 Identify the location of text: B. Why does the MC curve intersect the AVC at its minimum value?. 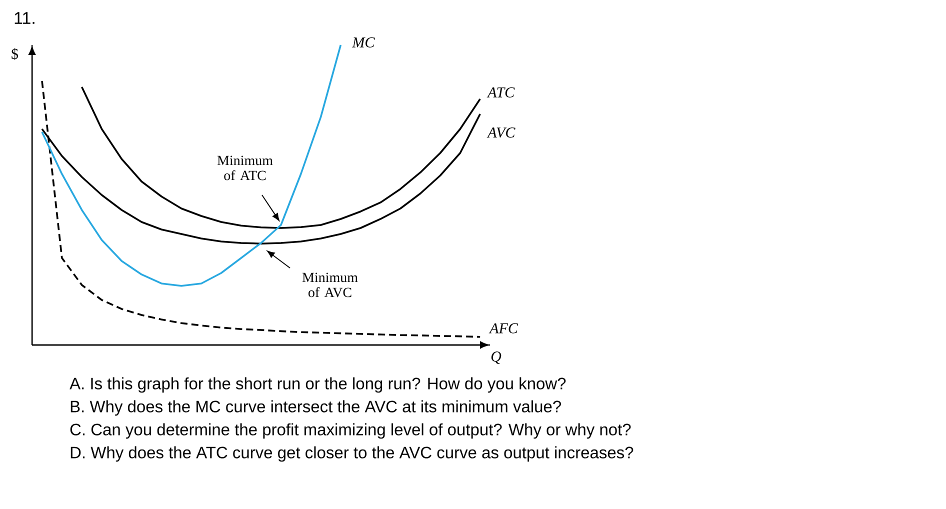
(315, 408).